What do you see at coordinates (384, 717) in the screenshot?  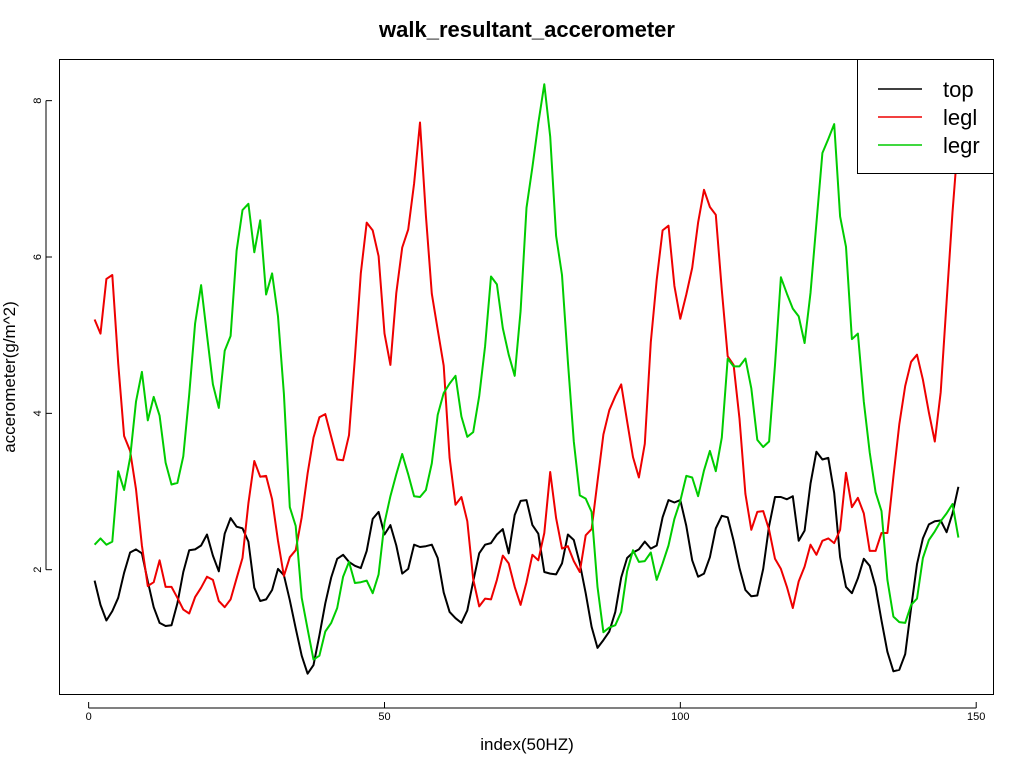 I see `x-tick-label: 50` at bounding box center [384, 717].